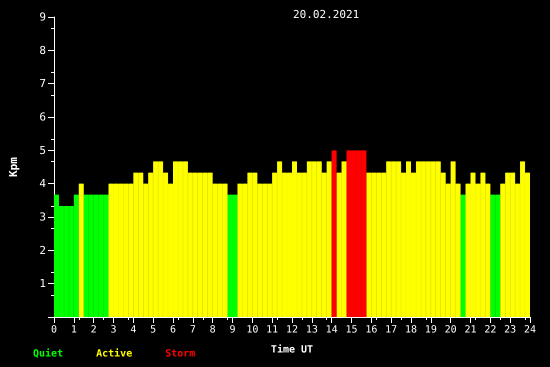  I want to click on x-tick-label: 8, so click(213, 330).